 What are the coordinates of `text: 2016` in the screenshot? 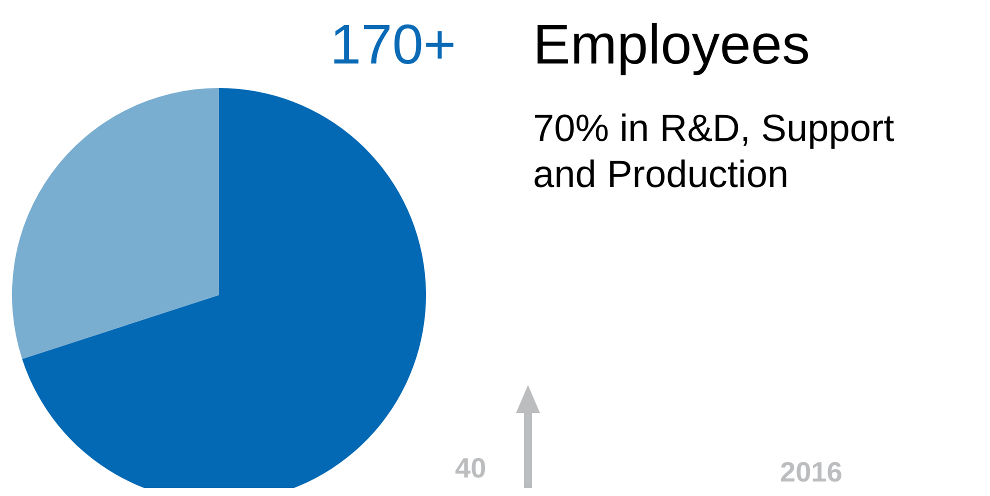 It's located at (811, 472).